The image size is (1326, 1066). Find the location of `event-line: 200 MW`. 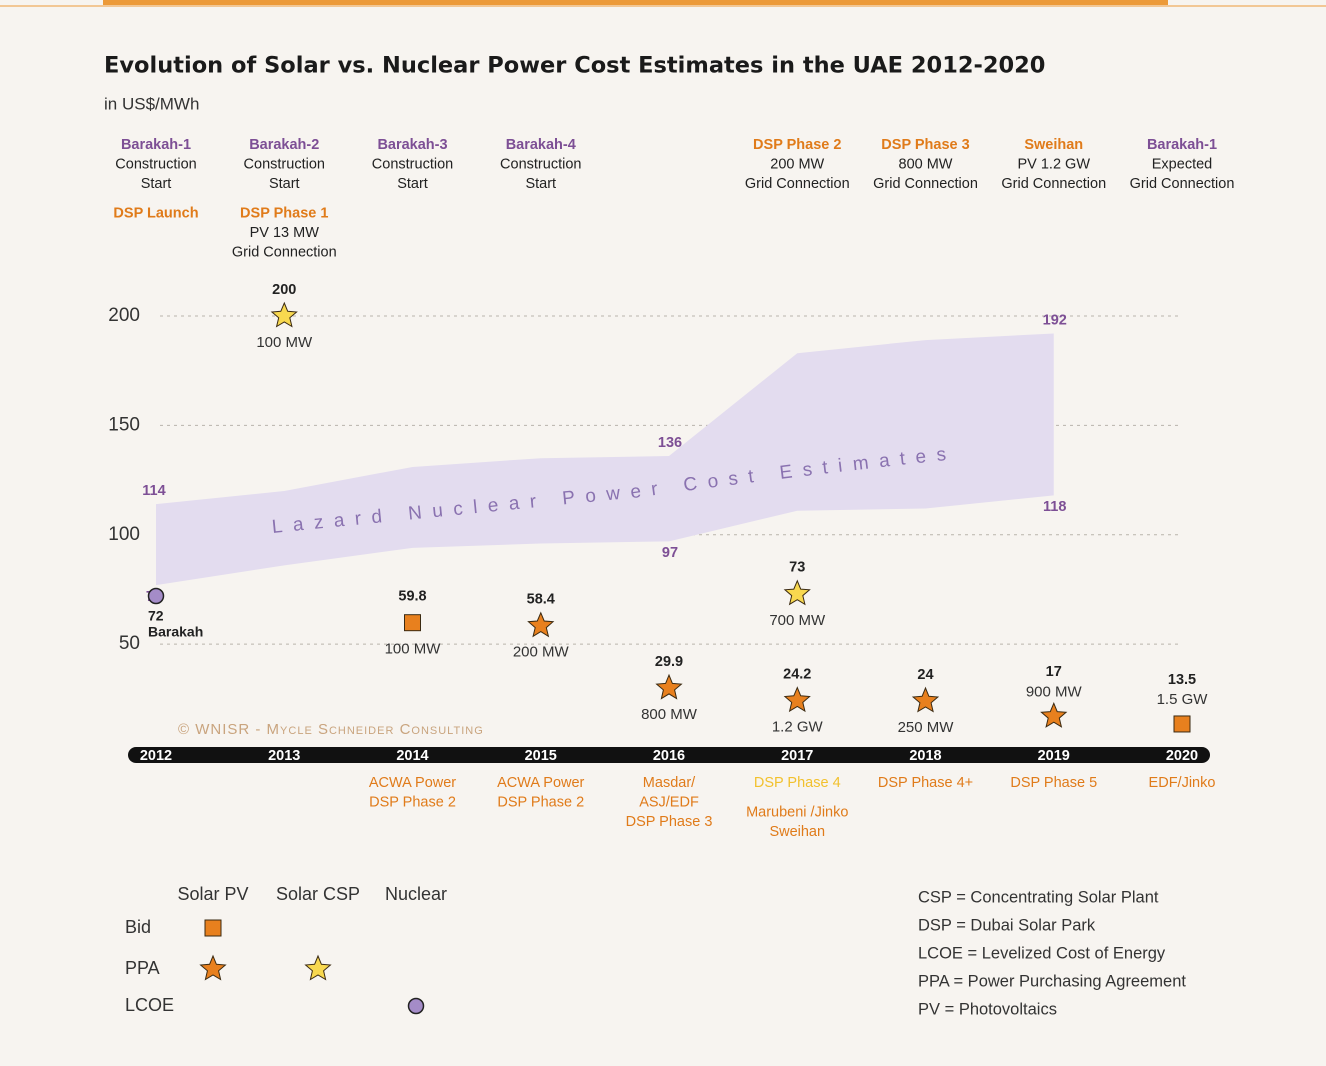

event-line: 200 MW is located at coordinates (797, 164).